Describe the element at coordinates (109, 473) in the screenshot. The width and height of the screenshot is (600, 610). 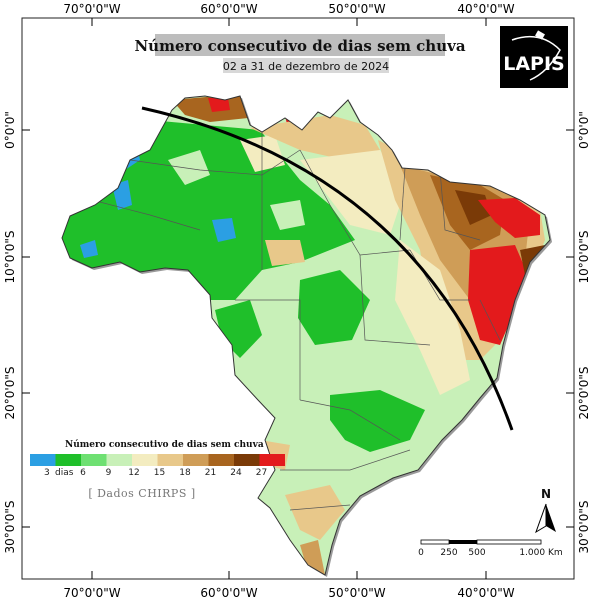
I see `legend-label: 9` at that location.